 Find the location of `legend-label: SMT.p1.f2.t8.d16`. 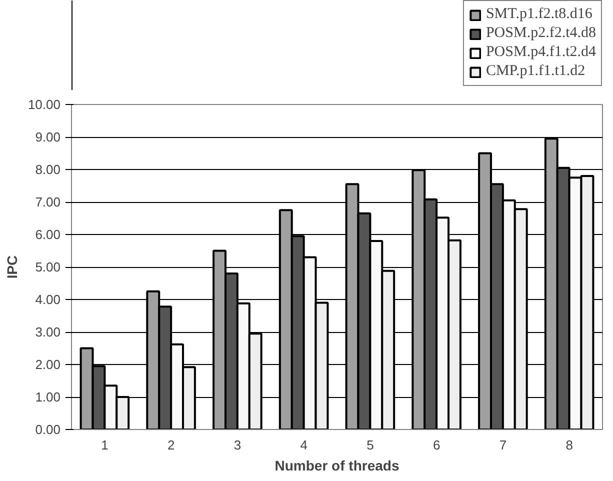

legend-label: SMT.p1.f2.t8.d16 is located at coordinates (539, 14).